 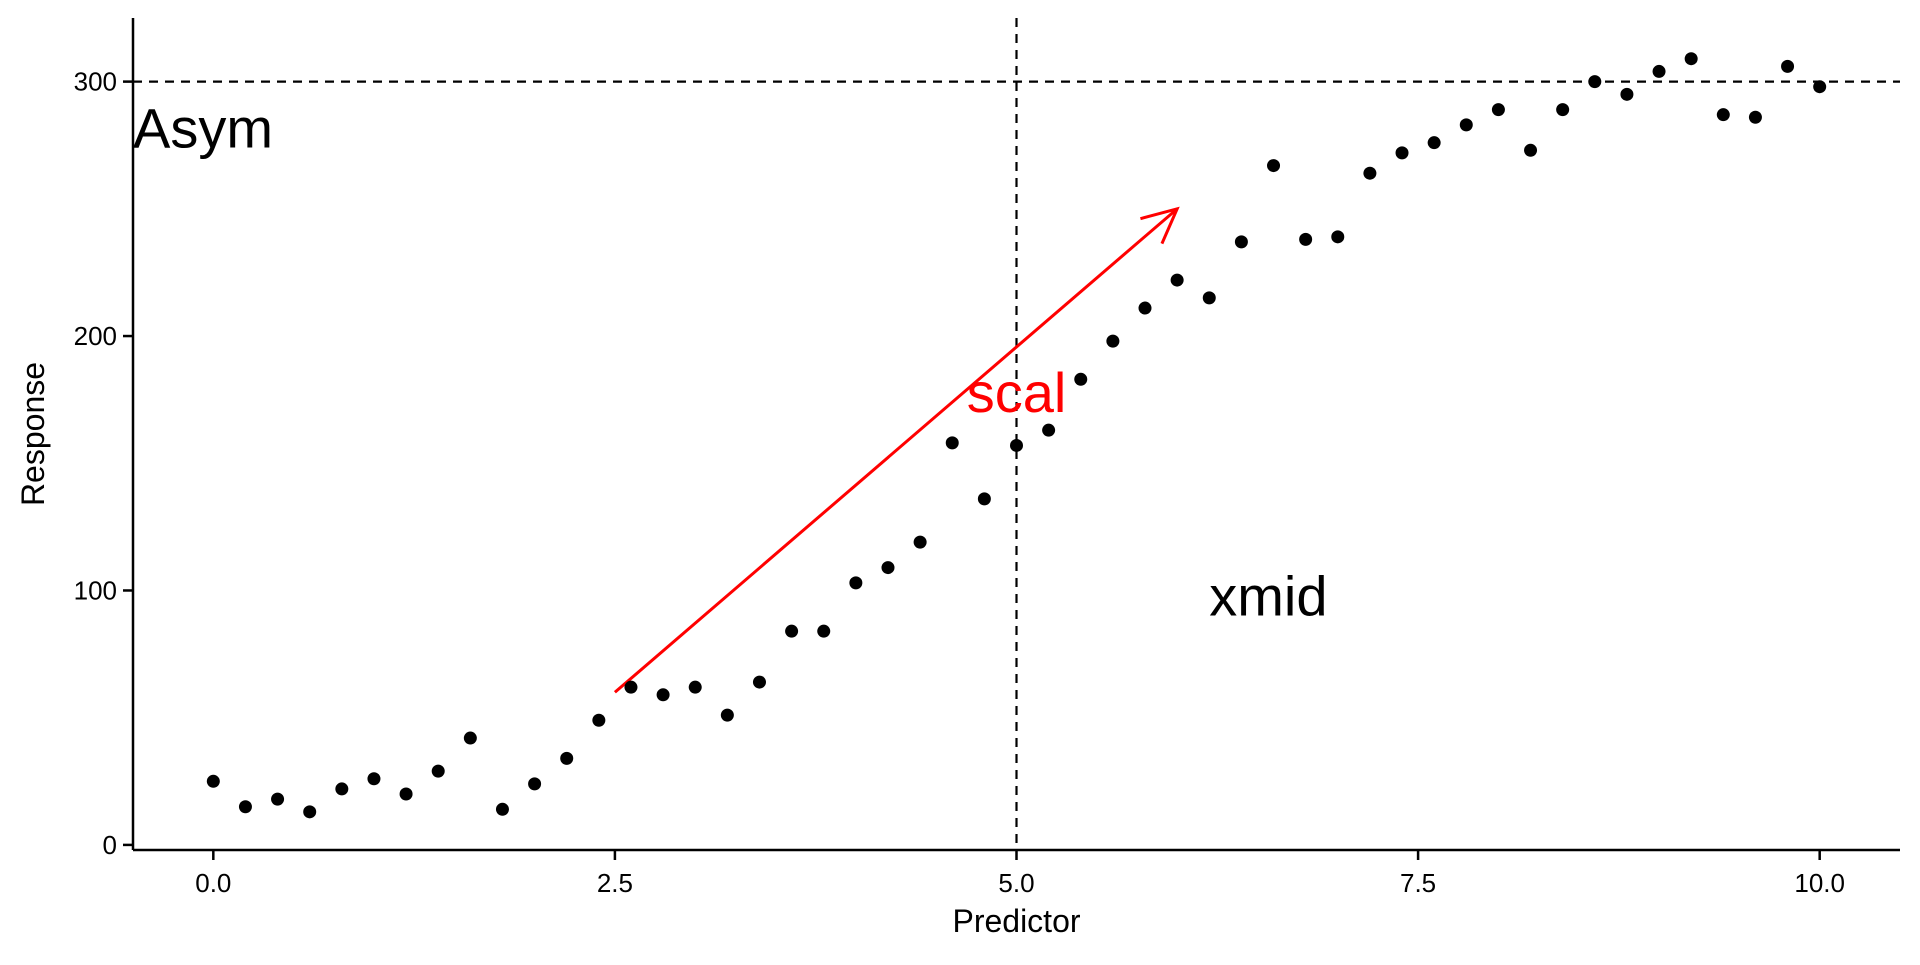 What do you see at coordinates (110, 845) in the screenshot?
I see `y-tick-label: 0` at bounding box center [110, 845].